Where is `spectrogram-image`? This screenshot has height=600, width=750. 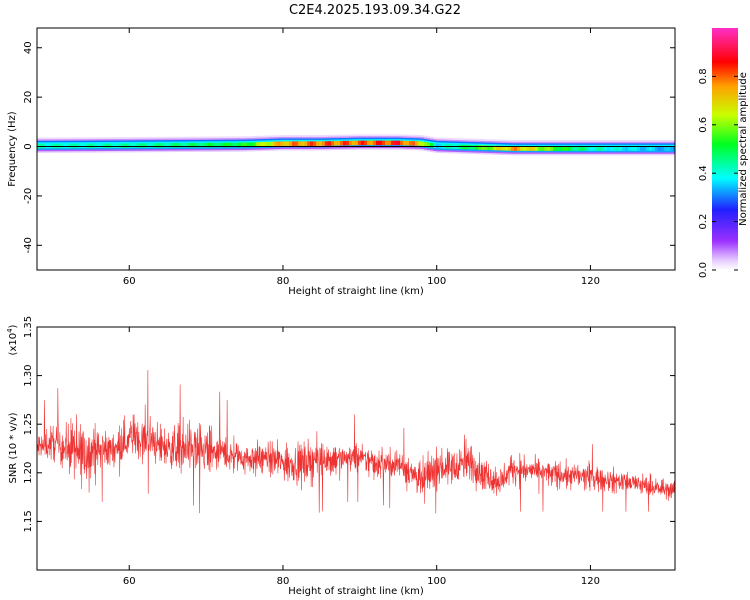 spectrogram-image is located at coordinates (356, 145).